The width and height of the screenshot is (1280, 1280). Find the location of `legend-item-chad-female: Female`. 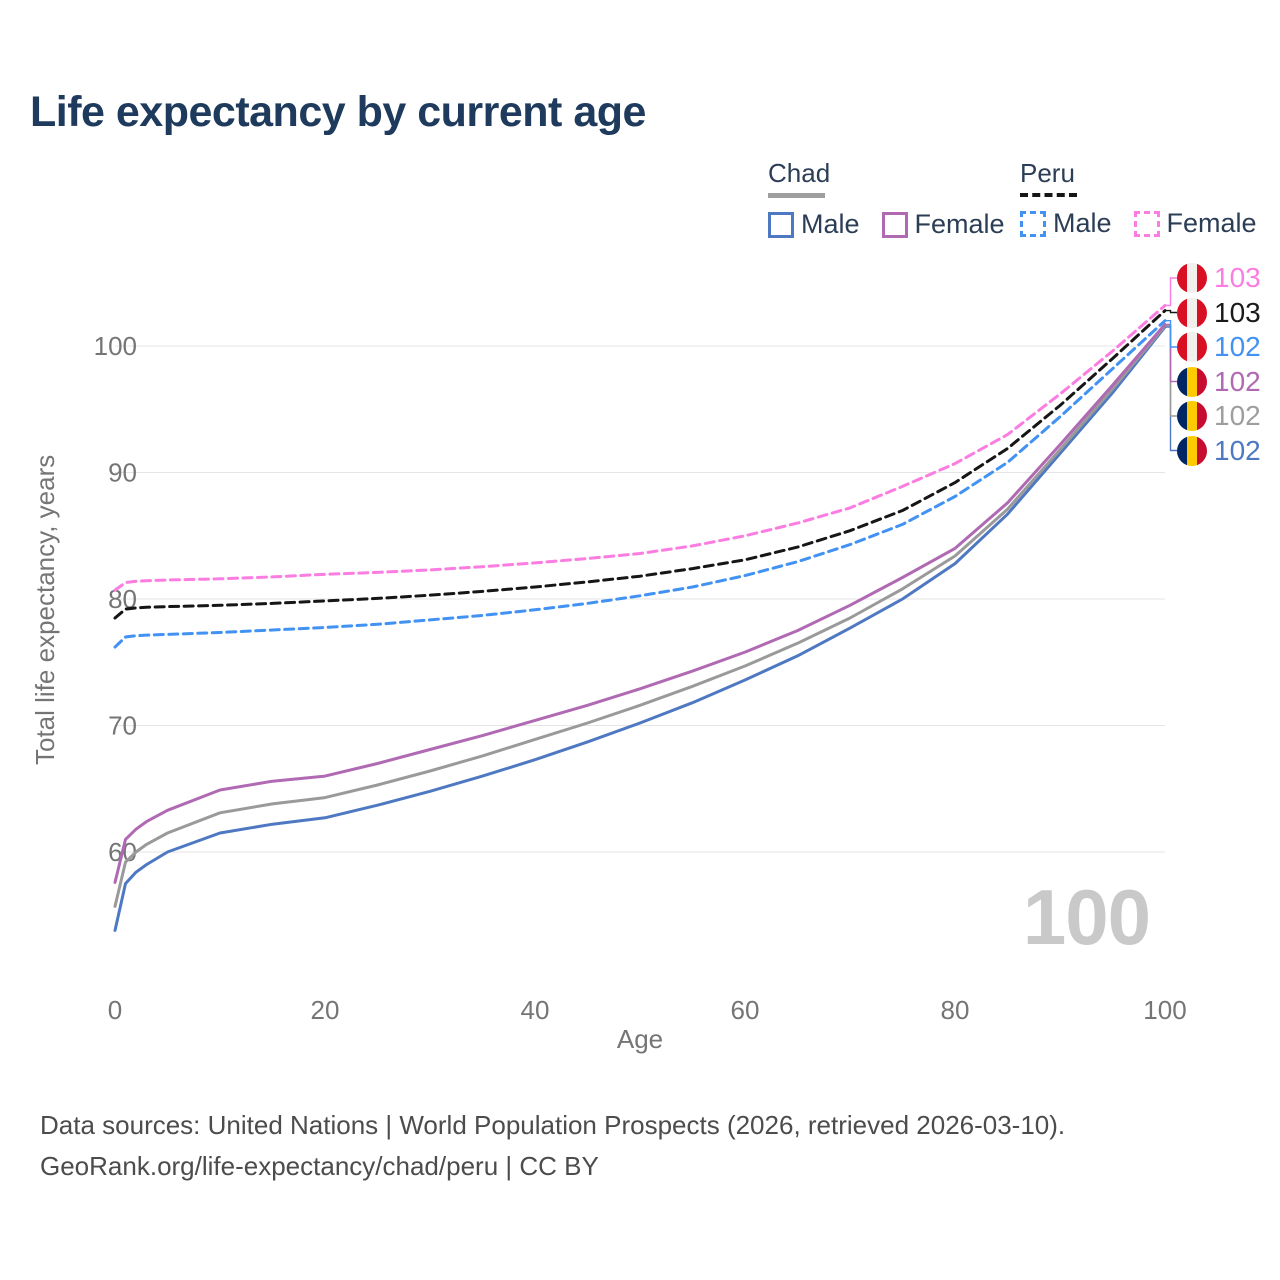

legend-item-chad-female: Female is located at coordinates (943, 224).